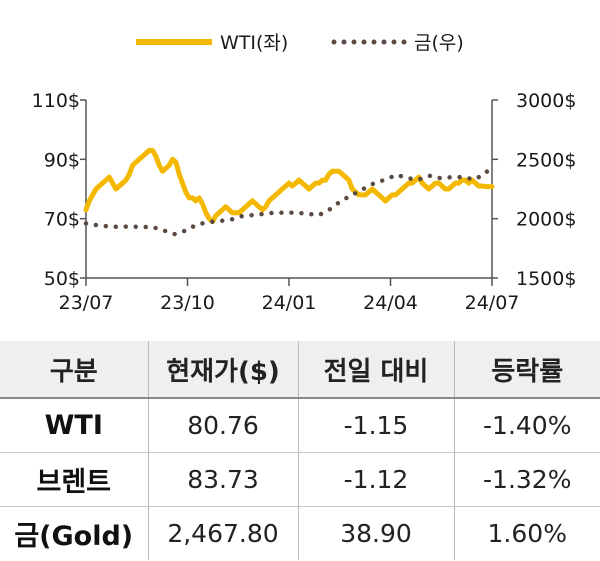  What do you see at coordinates (289, 303) in the screenshot?
I see `x-tick-label: 24/01` at bounding box center [289, 303].